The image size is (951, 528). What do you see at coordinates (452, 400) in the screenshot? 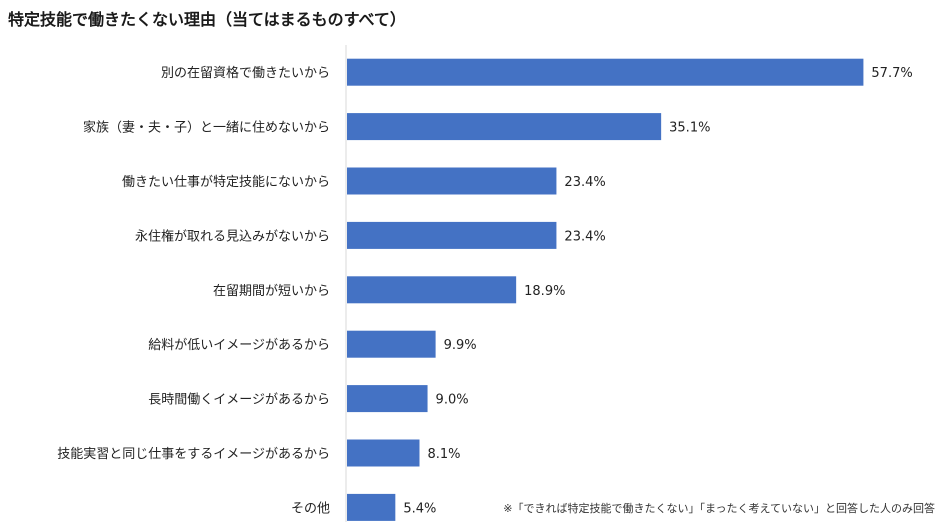
I see `value-label: 9.0%` at bounding box center [452, 400].